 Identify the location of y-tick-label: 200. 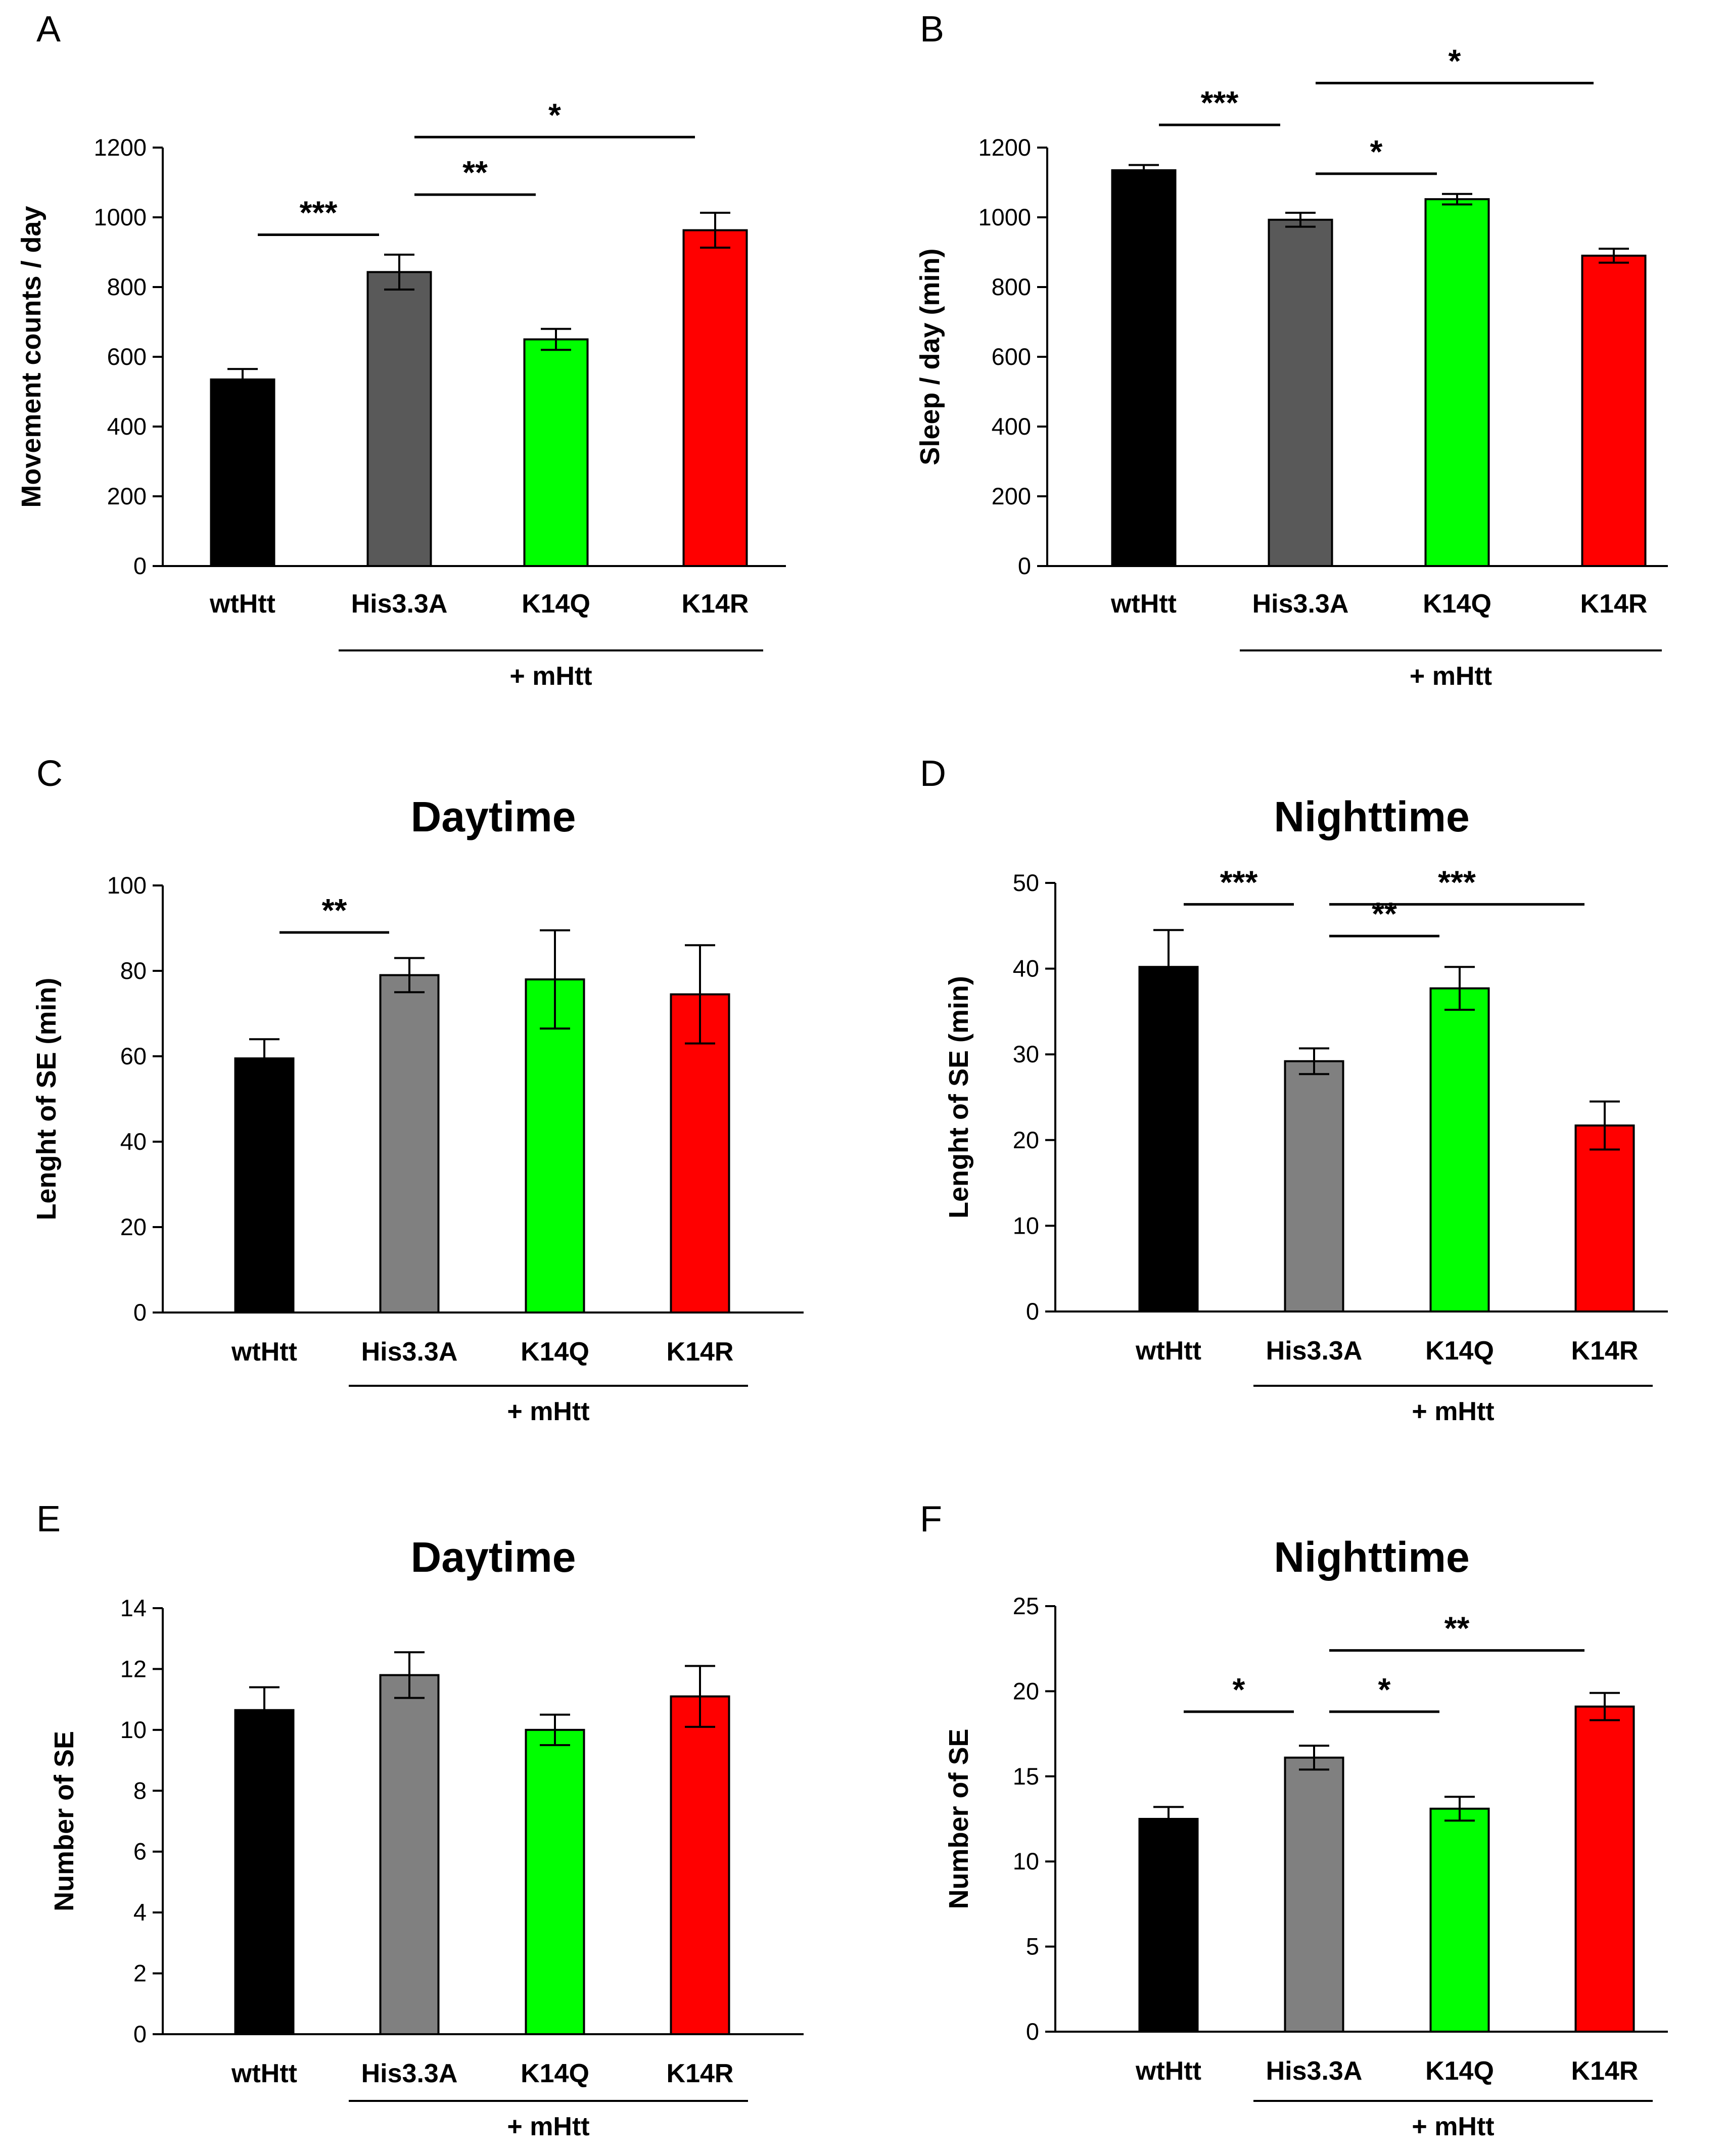
(1011, 496).